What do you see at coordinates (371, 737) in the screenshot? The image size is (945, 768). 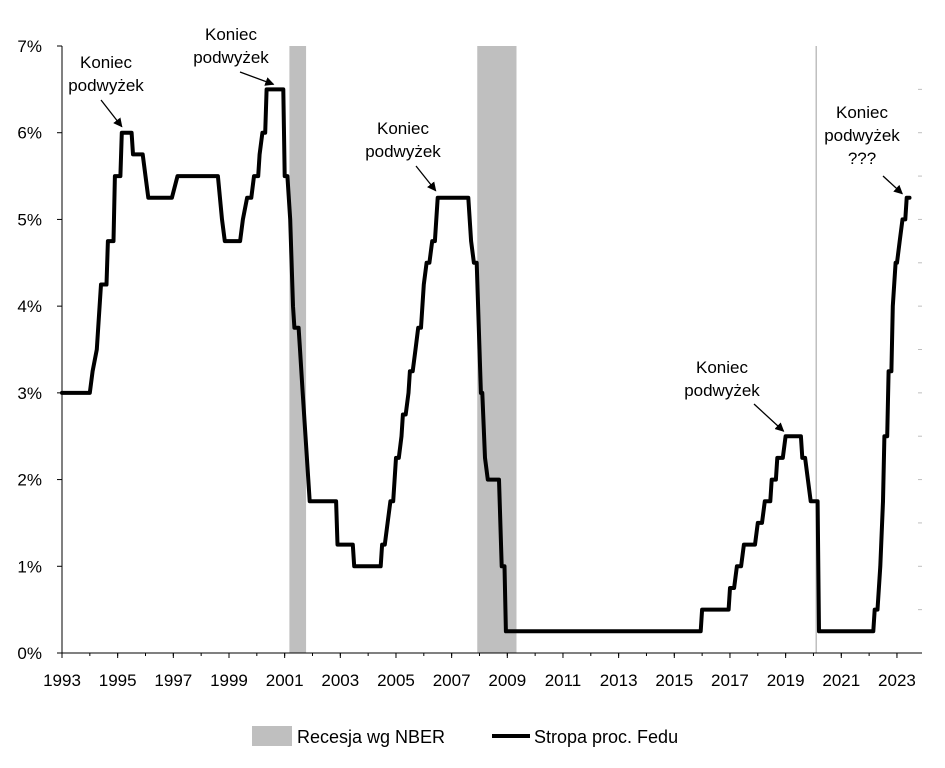 I see `legend-label-recession: Recesja wg NBER` at bounding box center [371, 737].